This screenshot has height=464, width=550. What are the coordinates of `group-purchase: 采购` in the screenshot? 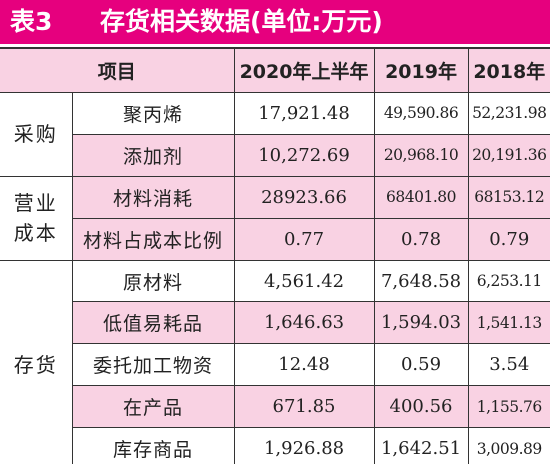 It's located at (36, 134).